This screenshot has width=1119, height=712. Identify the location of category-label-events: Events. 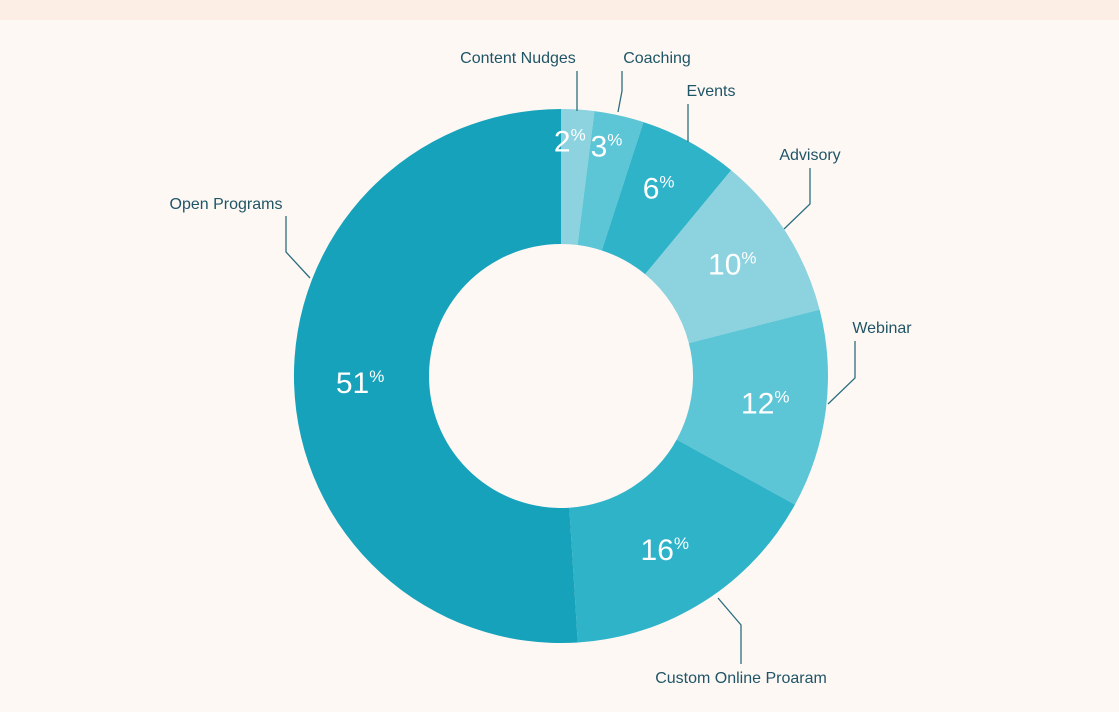
(711, 91).